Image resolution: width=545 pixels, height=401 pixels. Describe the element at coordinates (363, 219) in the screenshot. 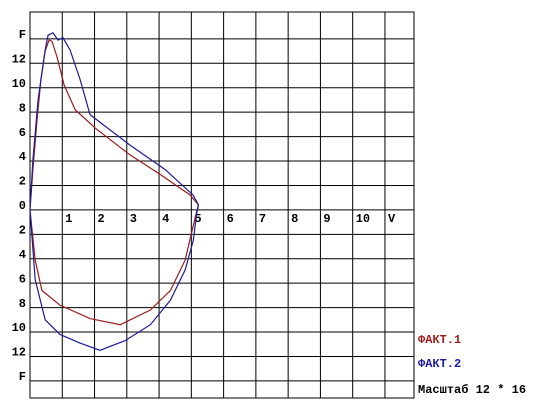

I see `x-tick-label: 10` at that location.